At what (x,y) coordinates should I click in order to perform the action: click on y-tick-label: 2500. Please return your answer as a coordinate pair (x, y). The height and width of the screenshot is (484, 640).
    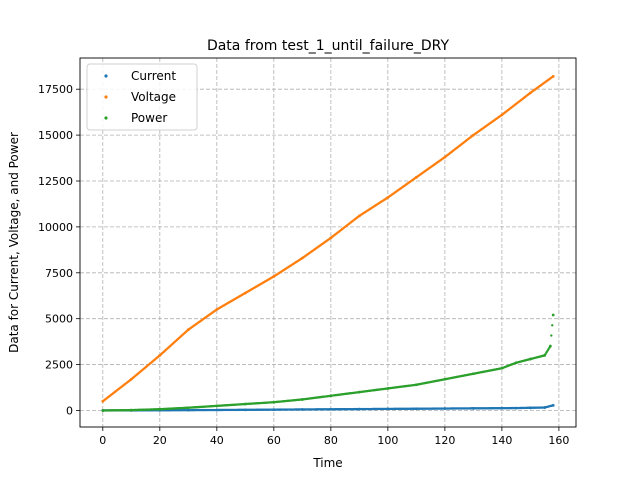
    Looking at the image, I should click on (59, 365).